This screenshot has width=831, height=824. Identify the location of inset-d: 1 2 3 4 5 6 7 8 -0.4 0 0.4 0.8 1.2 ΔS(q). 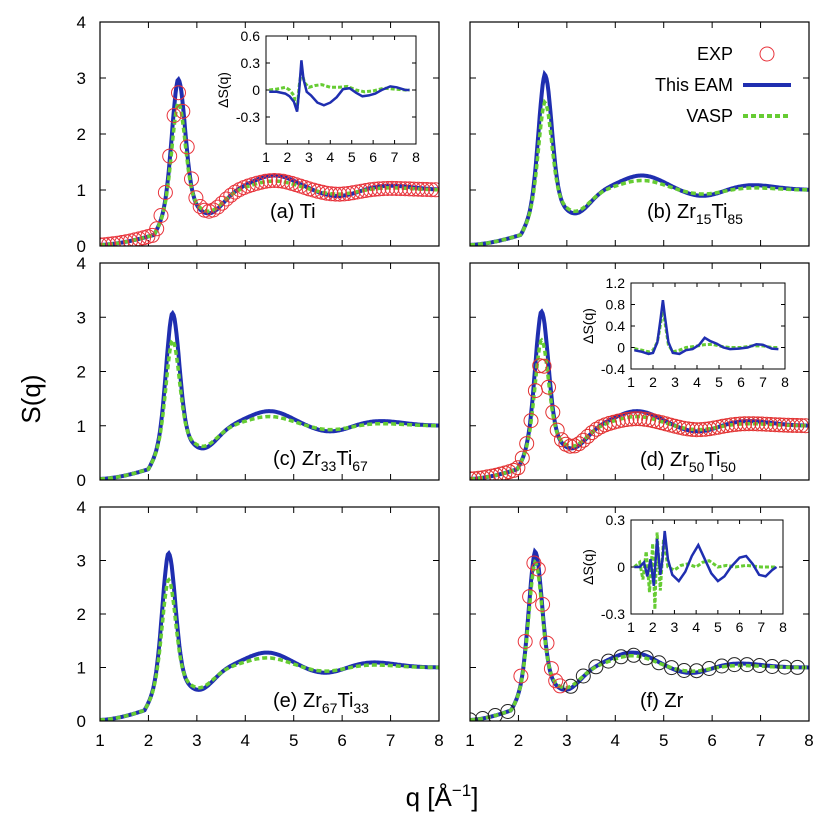
(684, 332).